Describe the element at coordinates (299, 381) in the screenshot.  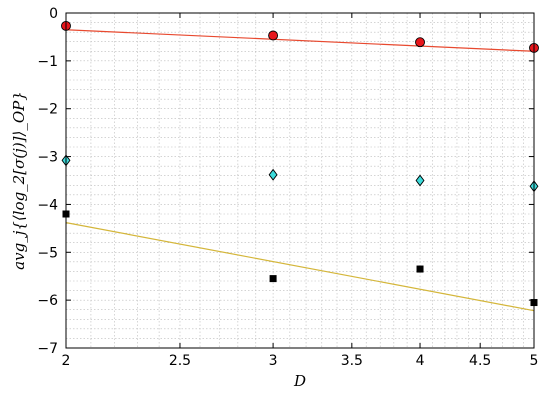
I see `x-axis-title: D` at that location.